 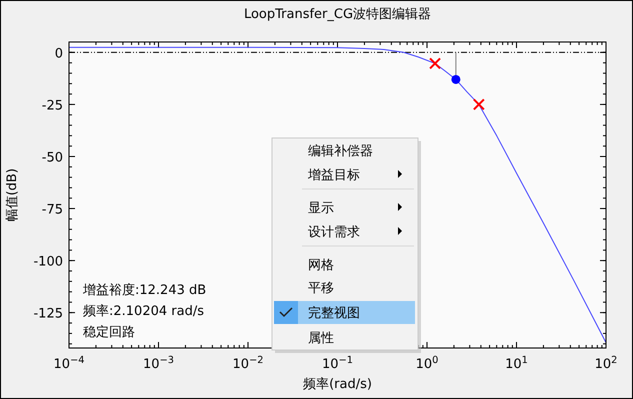 I want to click on x-axis-title: 频率(rad/s), so click(x=337, y=384).